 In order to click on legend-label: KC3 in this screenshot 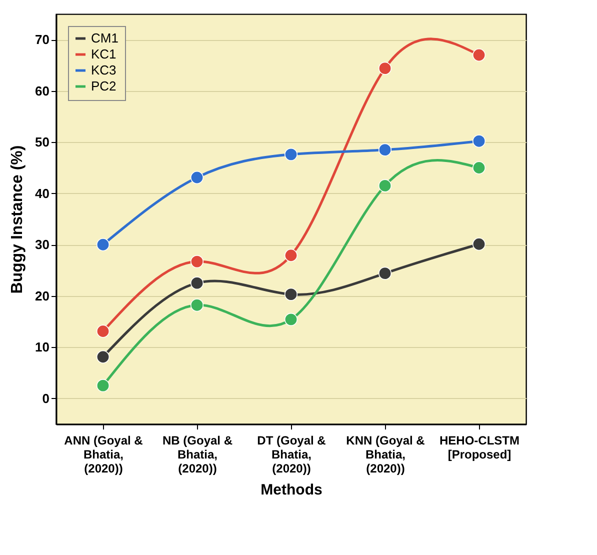, I will do `click(103, 70)`.